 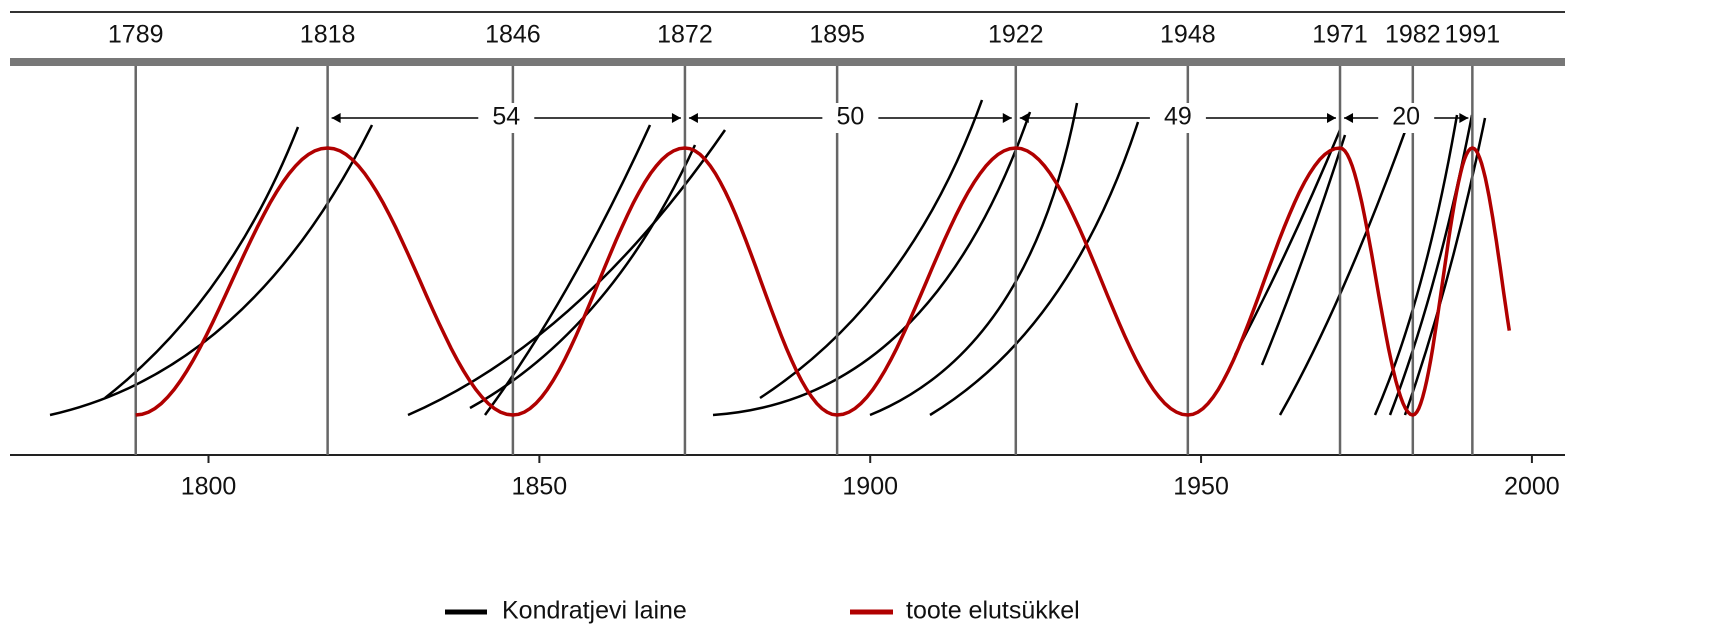 What do you see at coordinates (594, 611) in the screenshot?
I see `legend-label: Kondratjevi laine` at bounding box center [594, 611].